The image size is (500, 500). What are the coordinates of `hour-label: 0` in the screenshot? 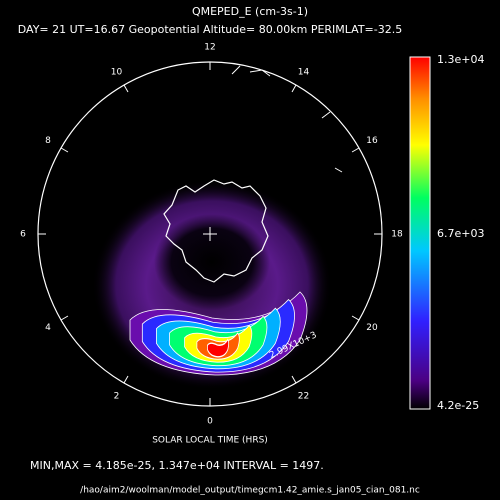 It's located at (210, 422).